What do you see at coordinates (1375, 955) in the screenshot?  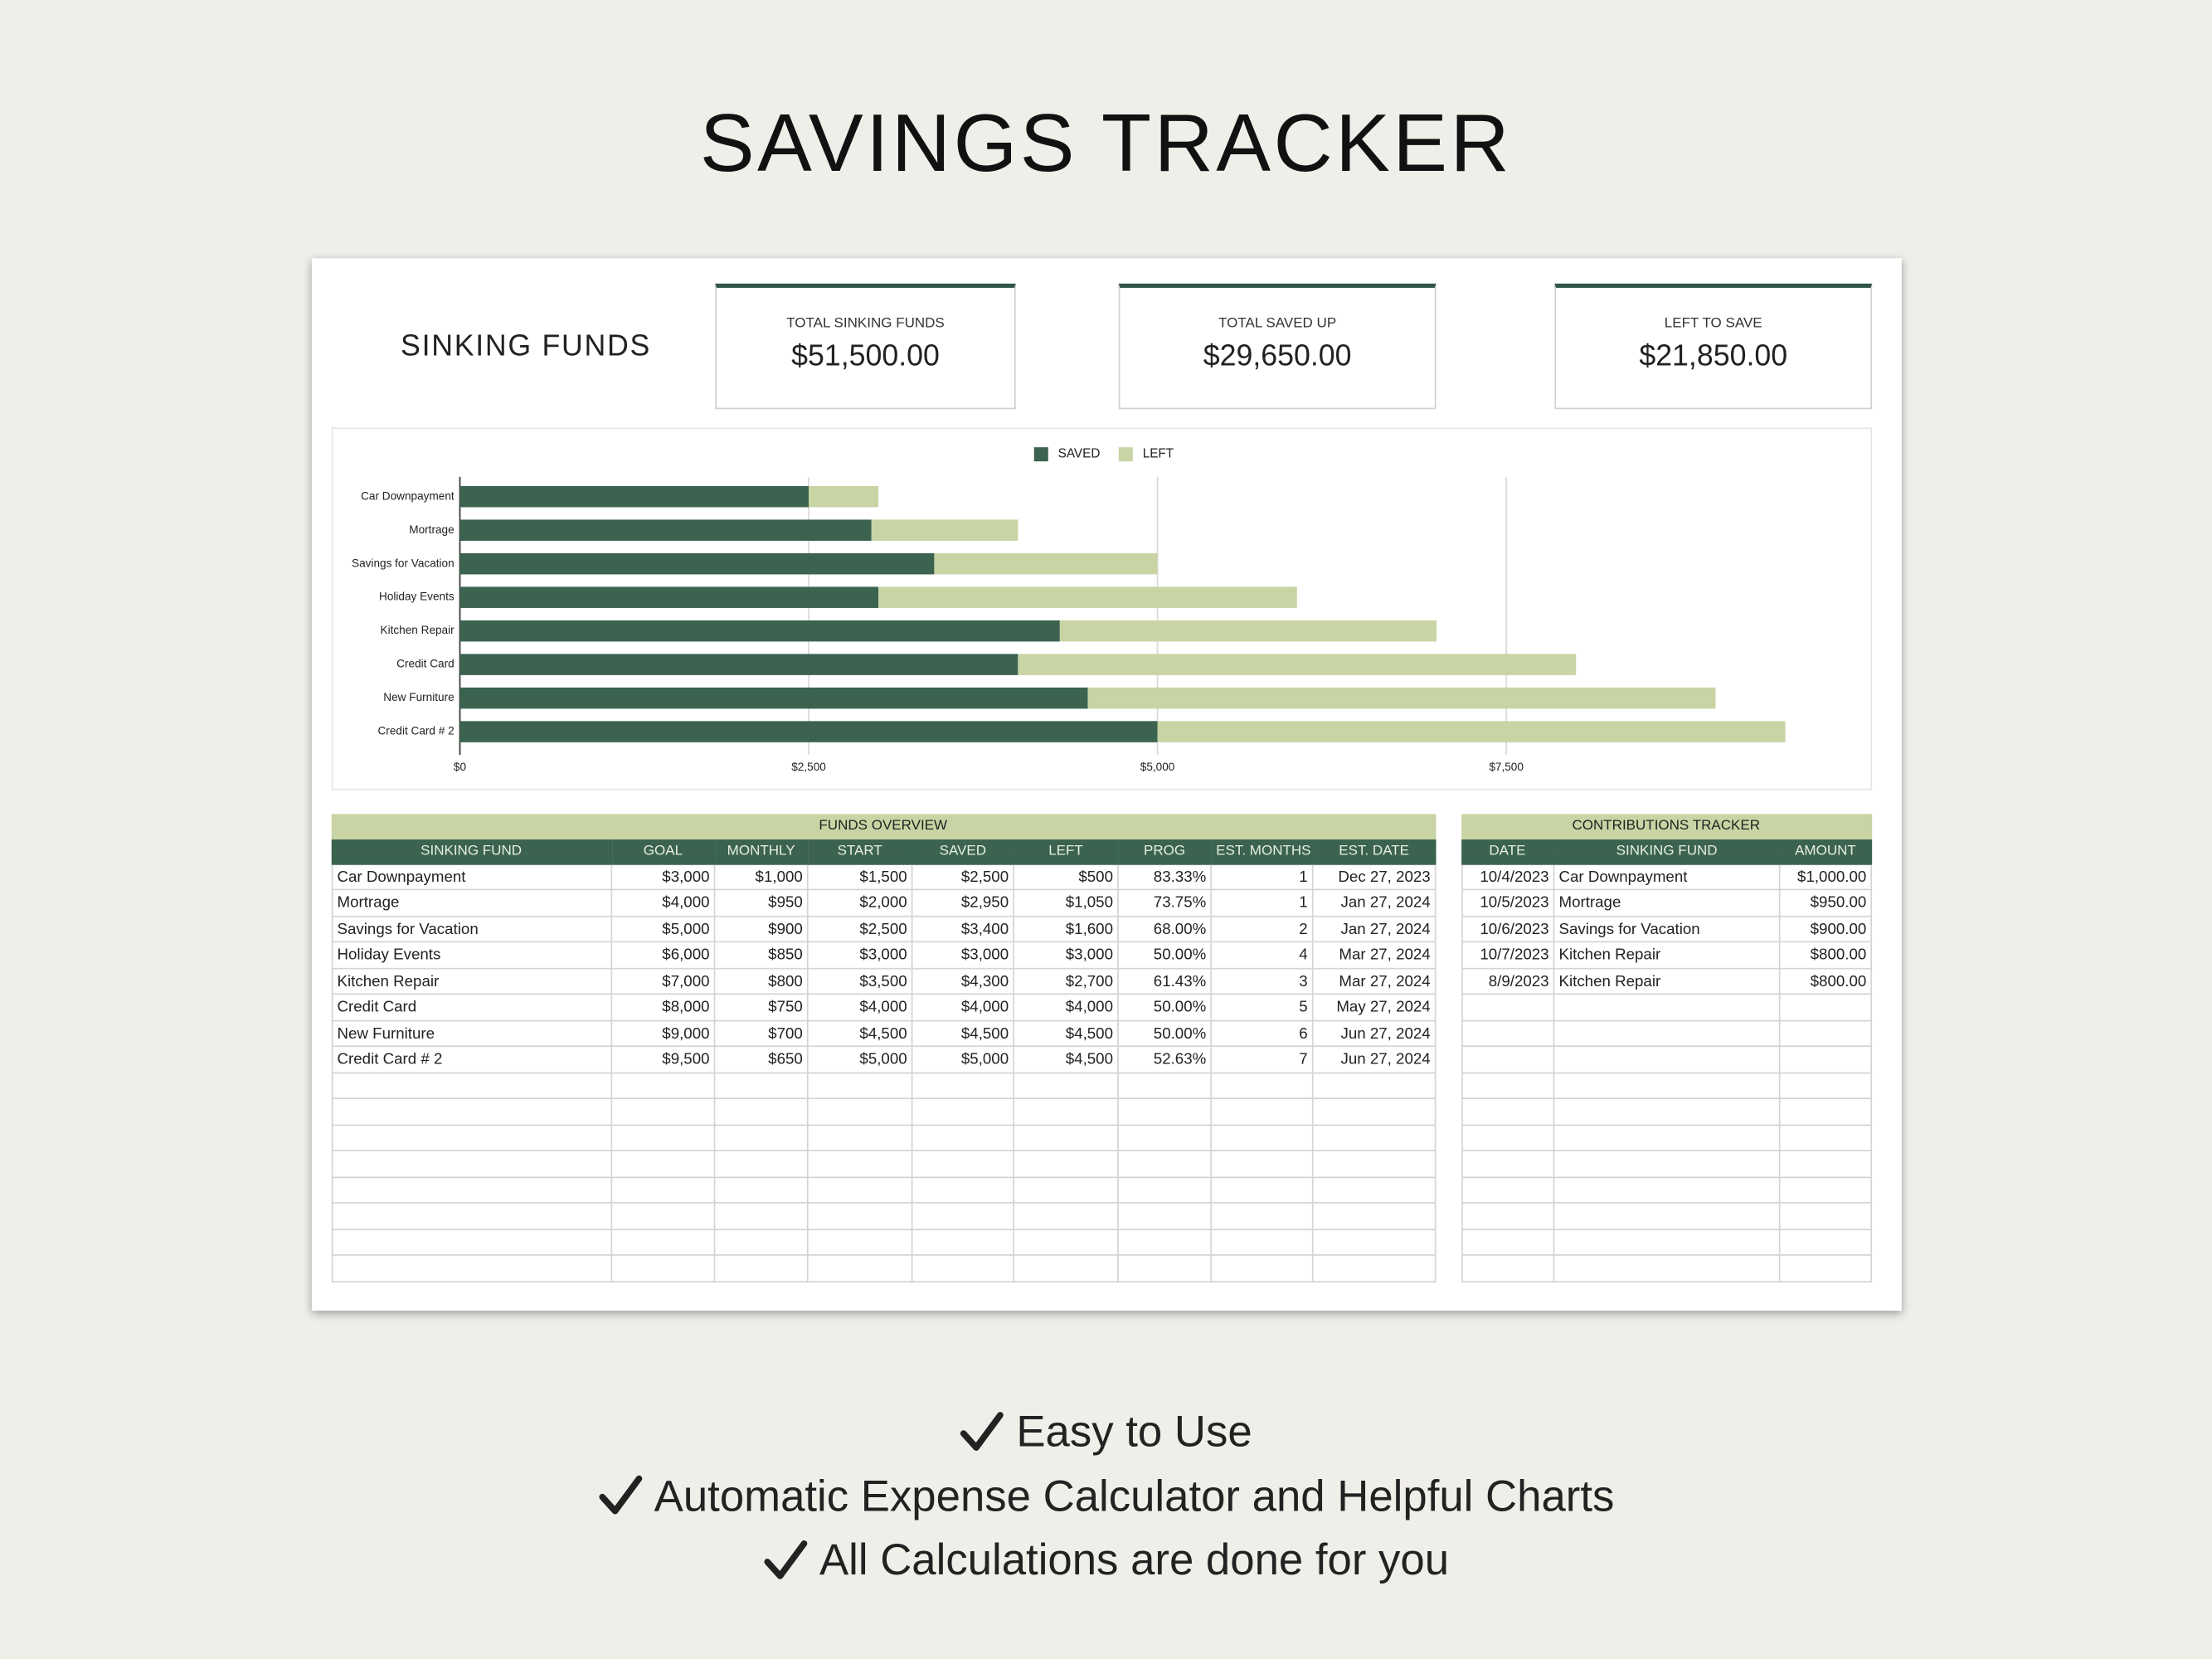 I see `table-cell: Mar 27, 2024` at bounding box center [1375, 955].